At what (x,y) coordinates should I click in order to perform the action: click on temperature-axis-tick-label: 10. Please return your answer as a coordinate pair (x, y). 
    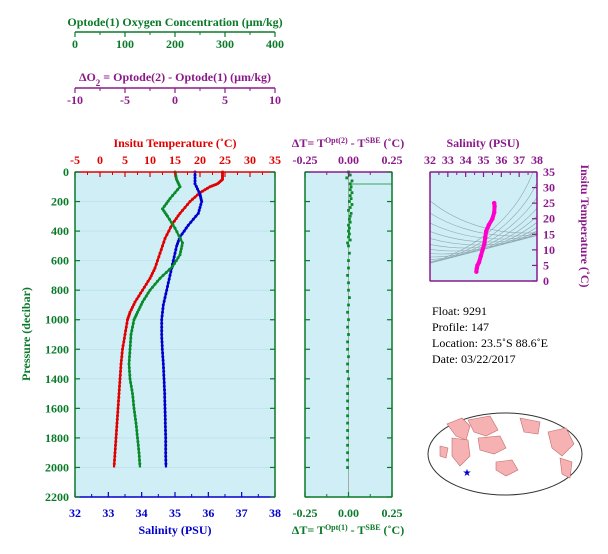
    Looking at the image, I should click on (150, 160).